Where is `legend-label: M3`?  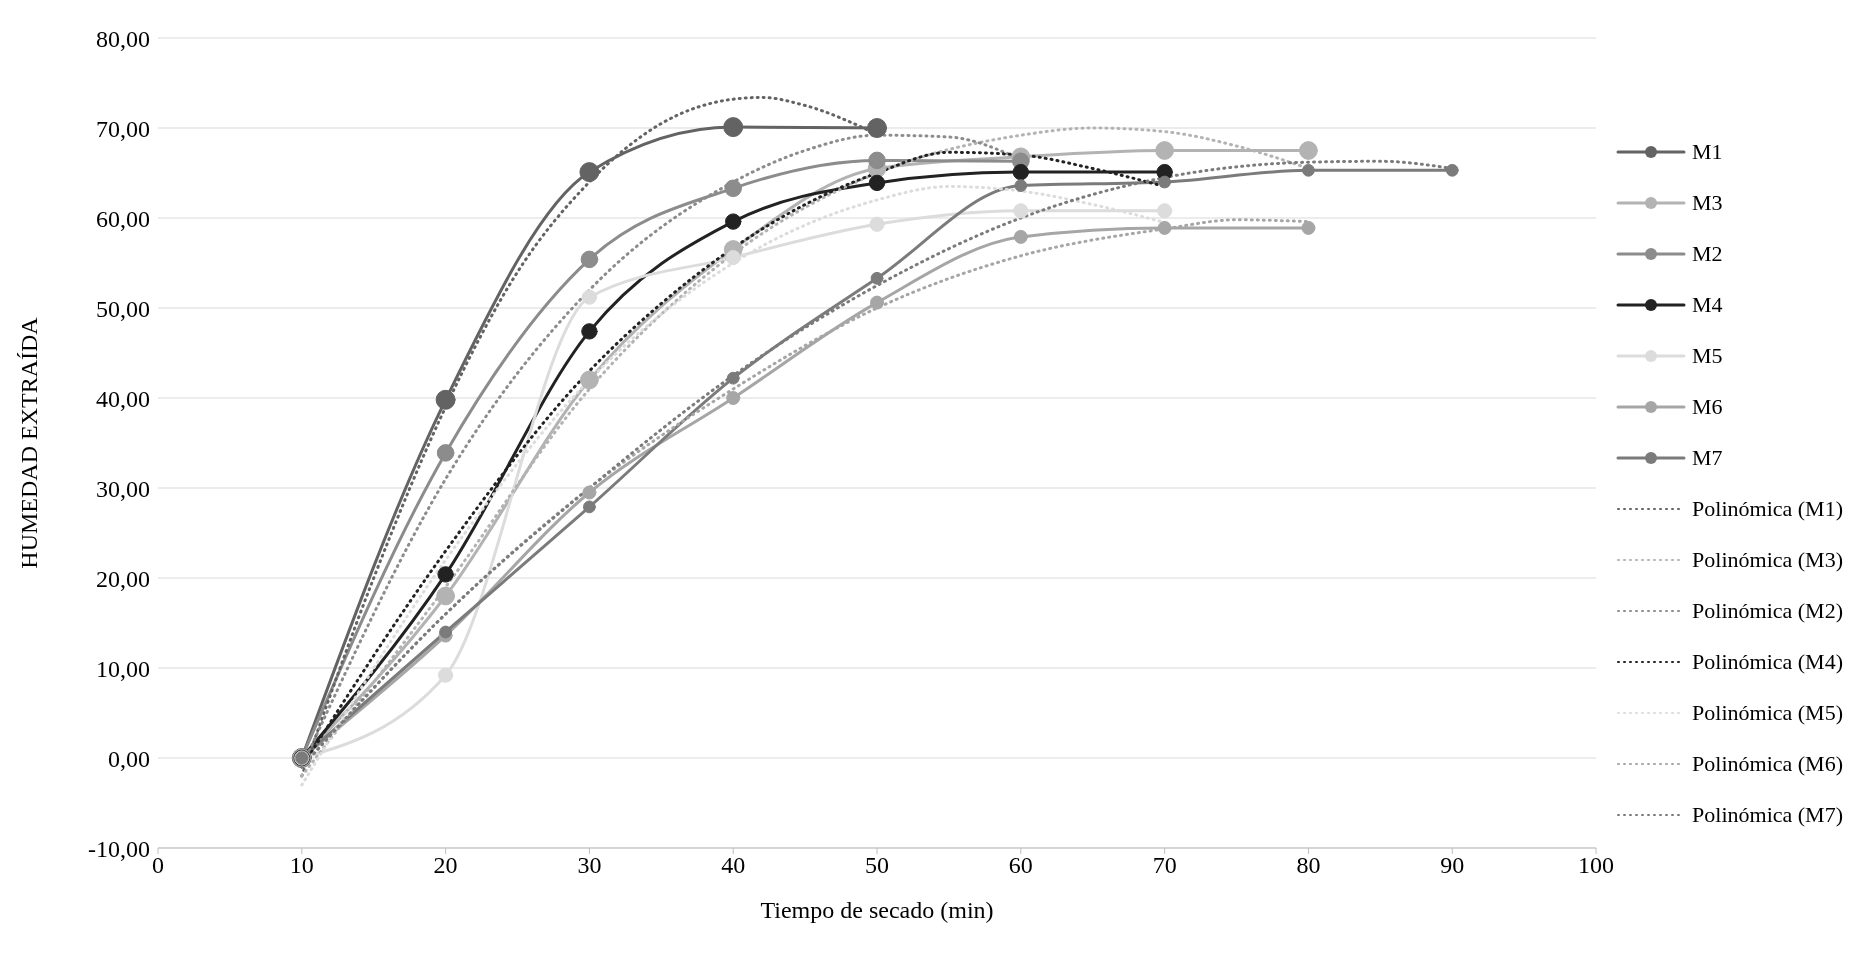
legend-label: M3 is located at coordinates (1707, 202).